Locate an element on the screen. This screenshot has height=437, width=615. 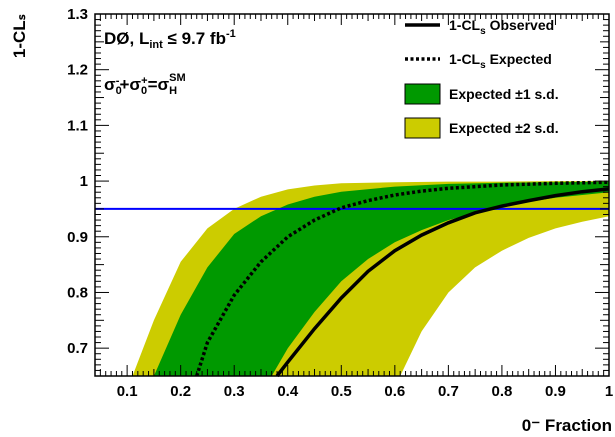
x-tick-label: 0.1 is located at coordinates (127, 391).